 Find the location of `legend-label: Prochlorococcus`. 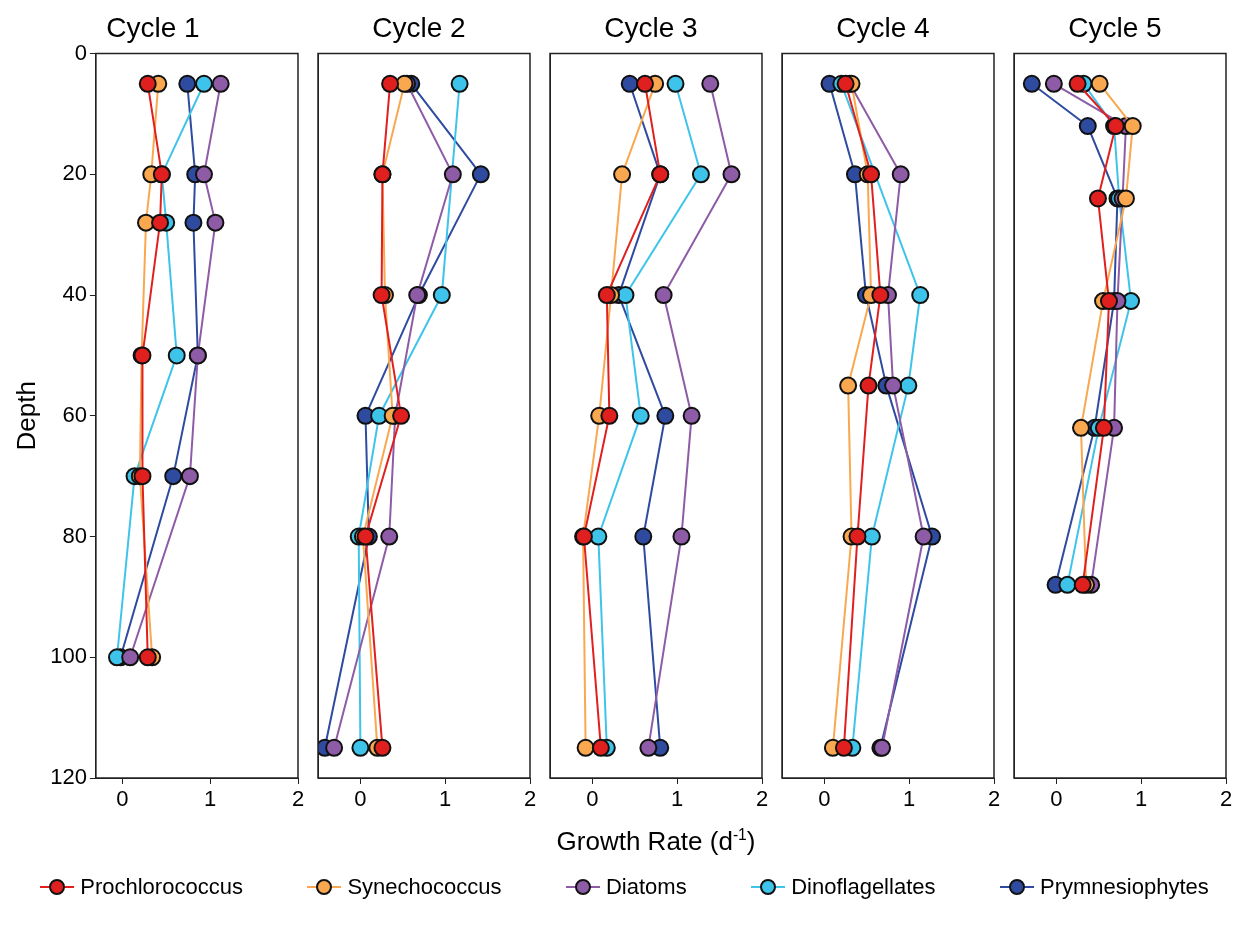

legend-label: Prochlorococcus is located at coordinates (161, 887).